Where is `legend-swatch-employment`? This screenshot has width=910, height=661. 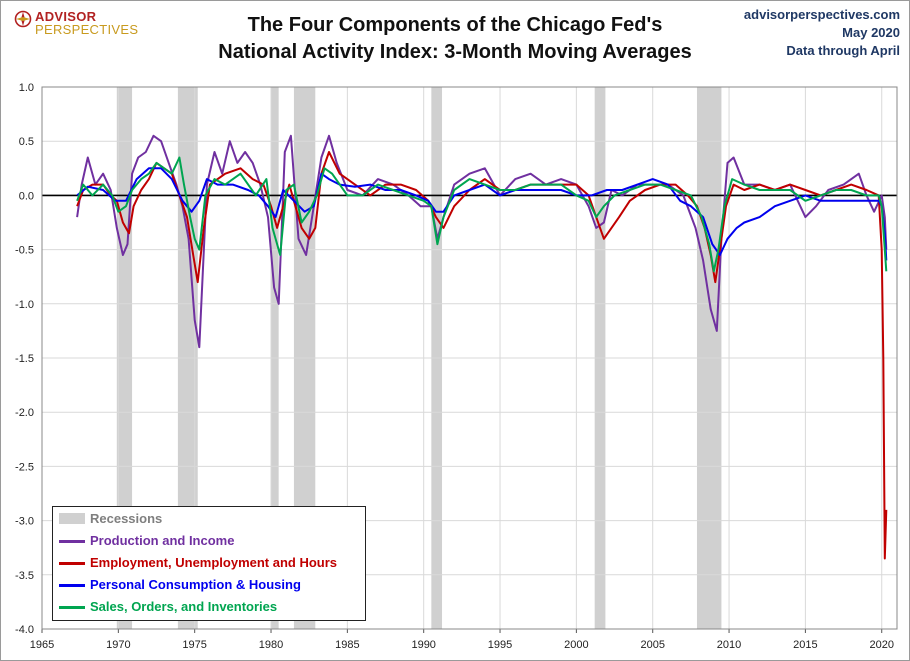 legend-swatch-employment is located at coordinates (72, 563).